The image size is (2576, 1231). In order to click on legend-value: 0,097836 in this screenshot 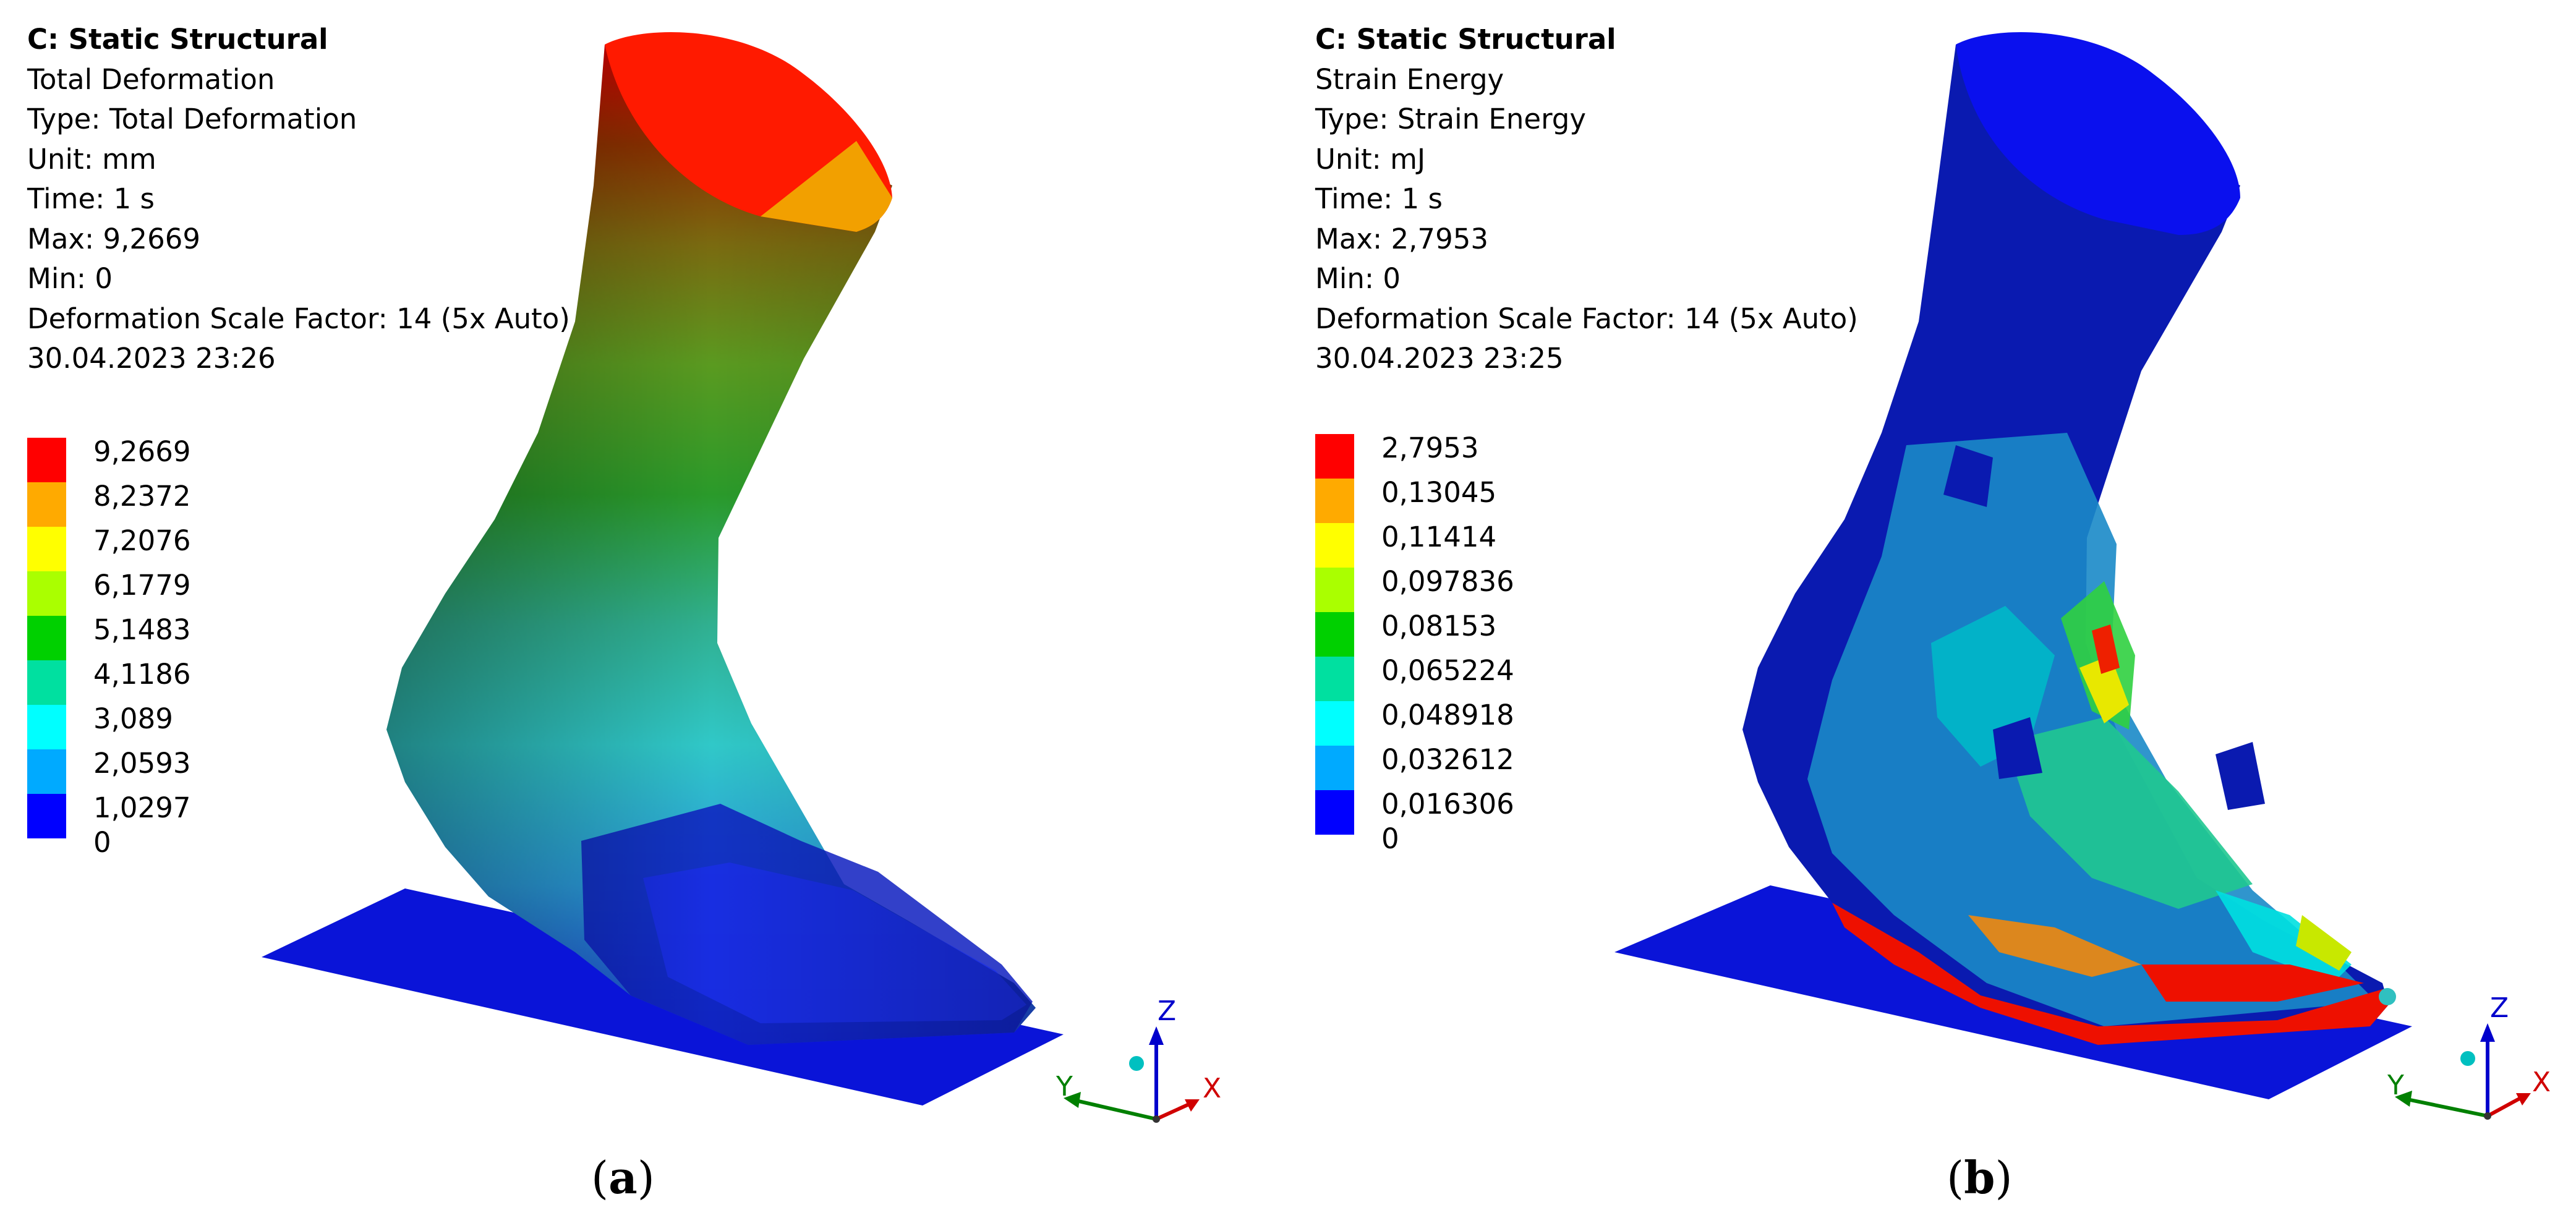, I will do `click(1447, 581)`.